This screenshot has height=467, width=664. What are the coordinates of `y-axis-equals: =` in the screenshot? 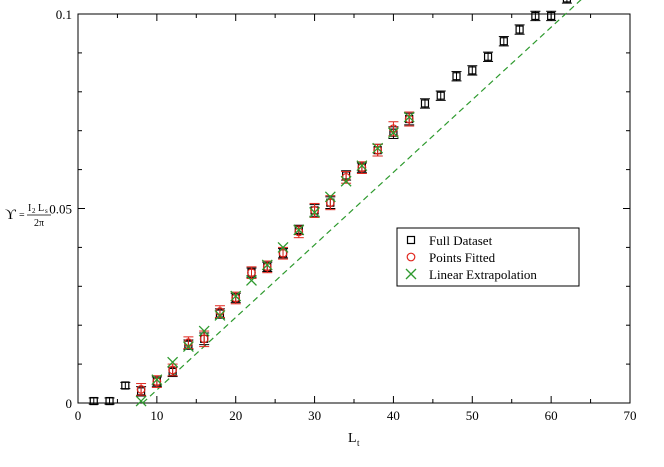 It's located at (22, 215).